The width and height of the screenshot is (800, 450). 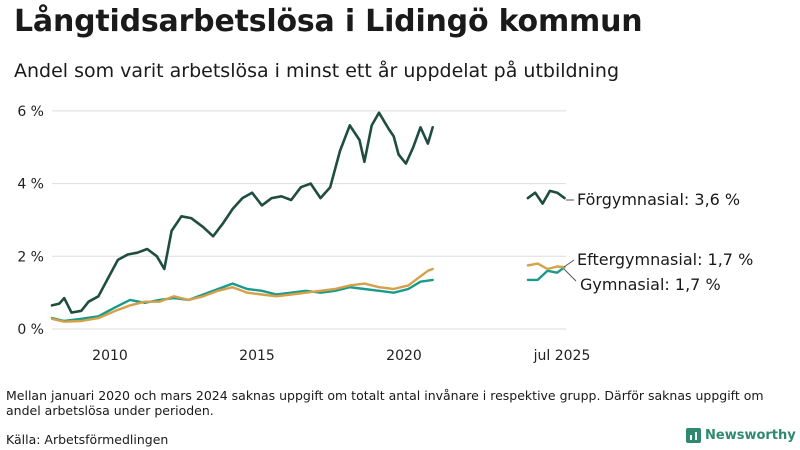 What do you see at coordinates (341, 356) in the screenshot?
I see `x-axis-tick-labels: 2010 2015 2020 jul 2025` at bounding box center [341, 356].